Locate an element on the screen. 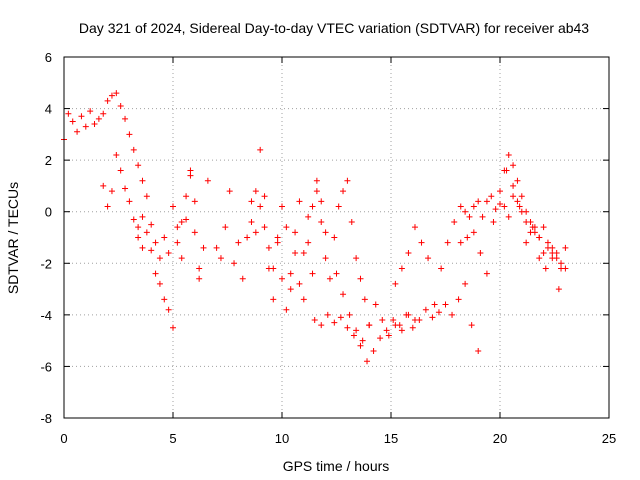 The image size is (640, 480). x-tick-label: 5 is located at coordinates (172, 438).